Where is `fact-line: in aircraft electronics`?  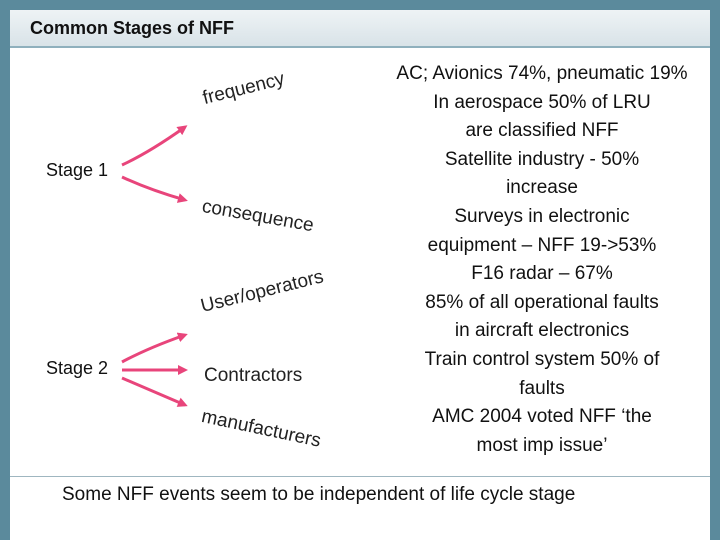 fact-line: in aircraft electronics is located at coordinates (542, 331).